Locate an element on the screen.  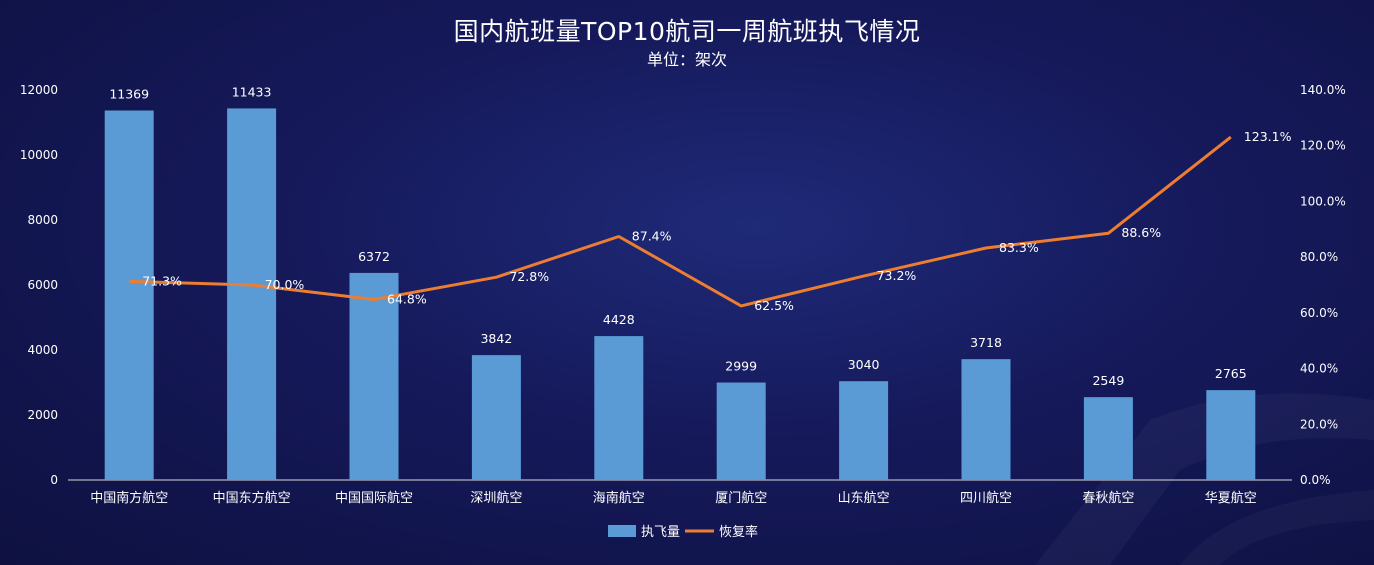
y-left-tick-label: 6000 is located at coordinates (42, 285).